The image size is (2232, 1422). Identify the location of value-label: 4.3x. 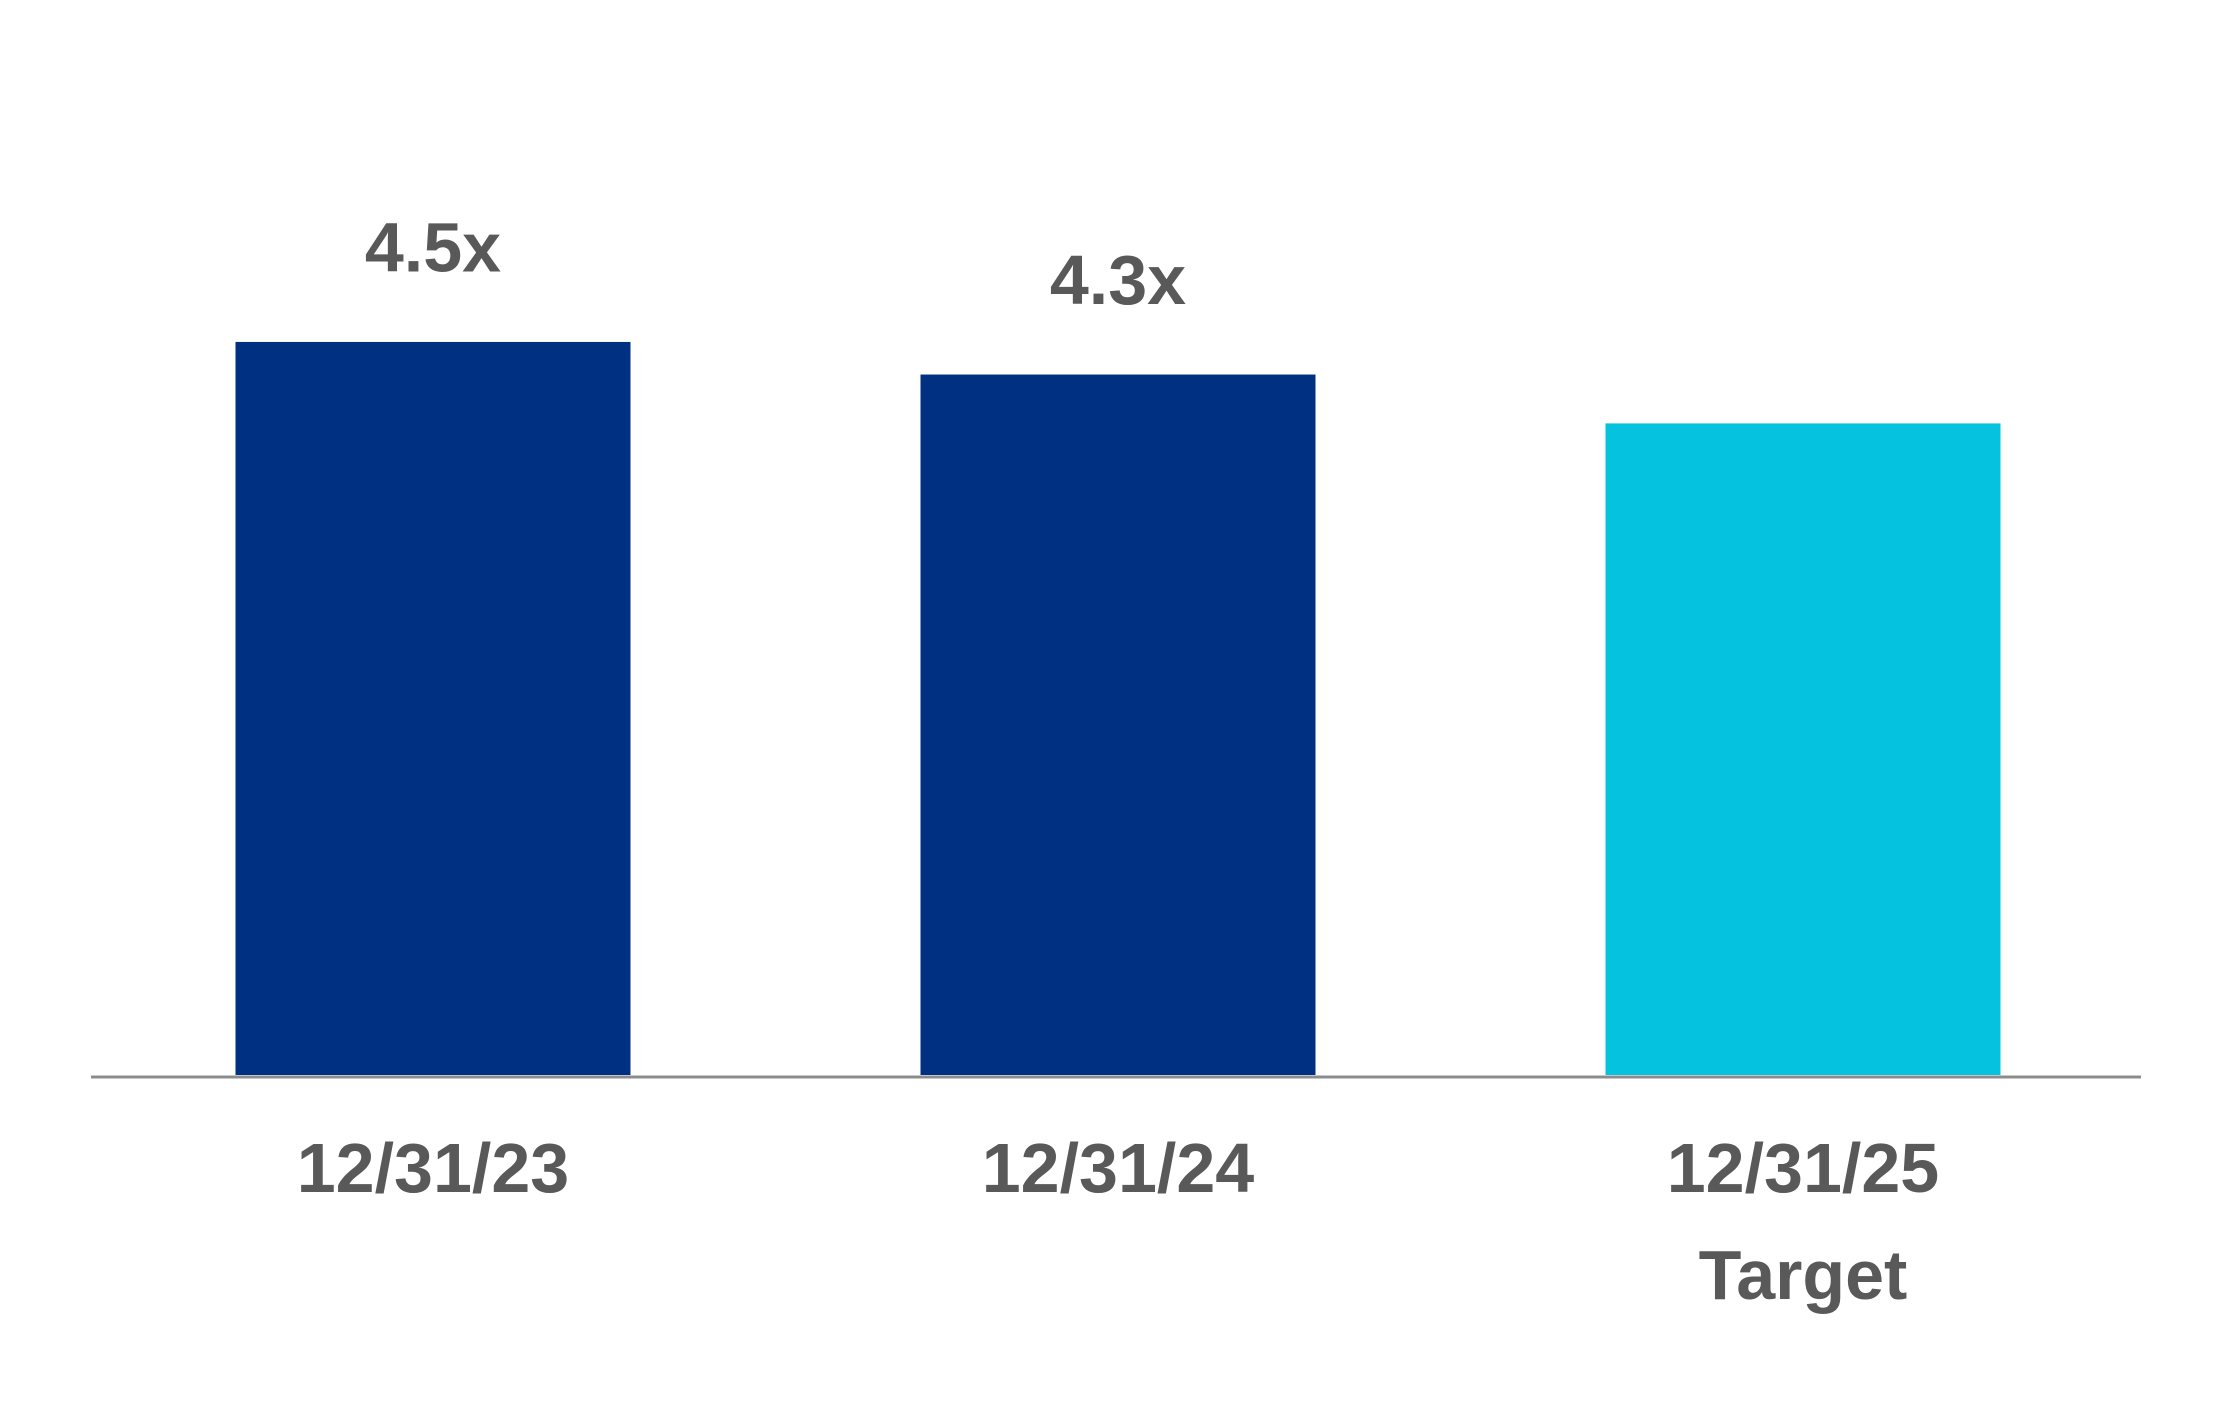
(1118, 280).